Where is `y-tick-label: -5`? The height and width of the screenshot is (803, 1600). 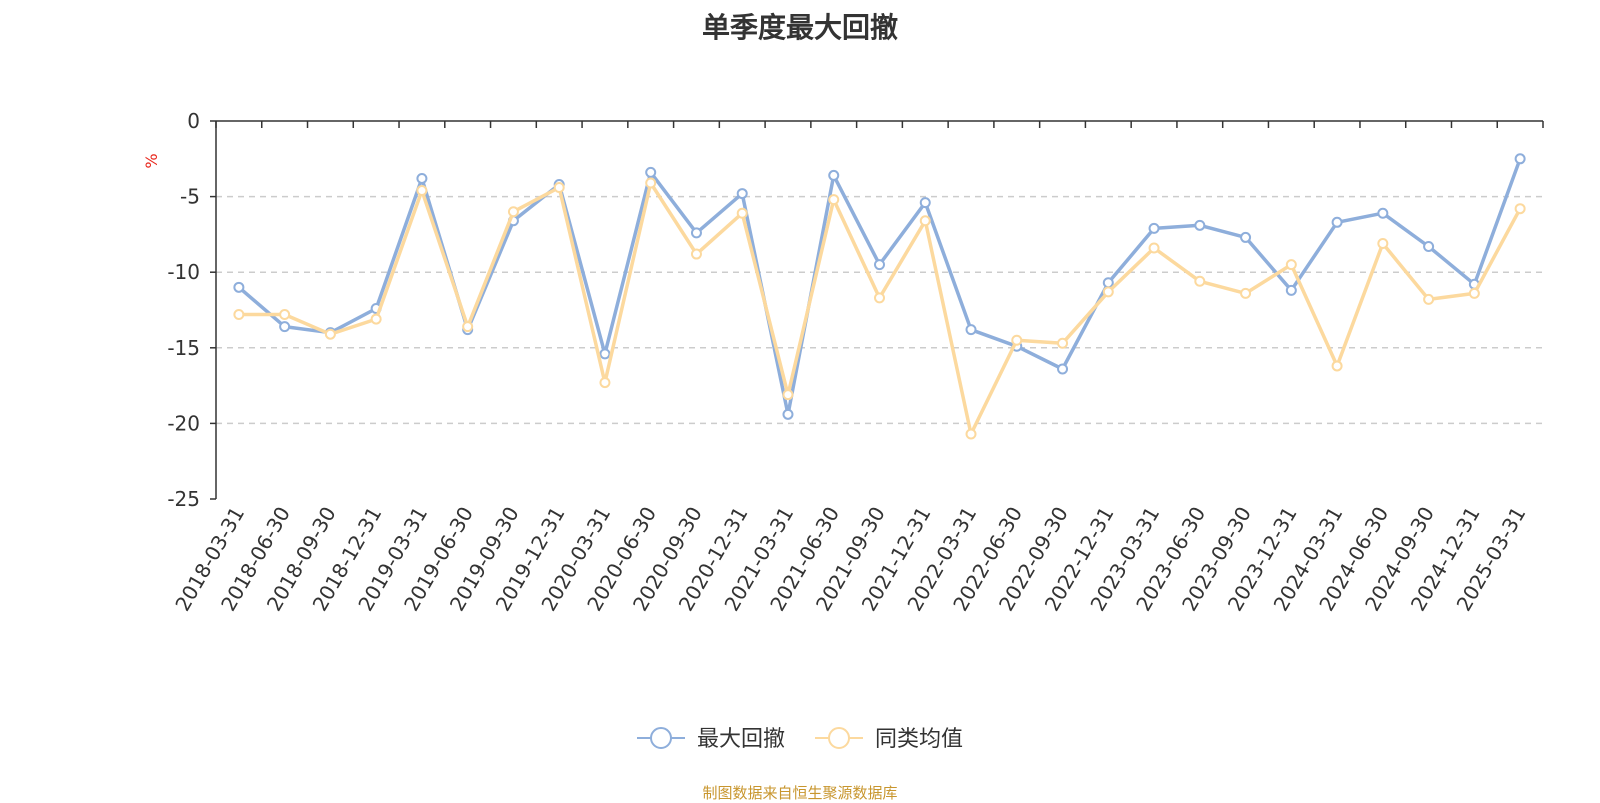
y-tick-label: -5 is located at coordinates (190, 197).